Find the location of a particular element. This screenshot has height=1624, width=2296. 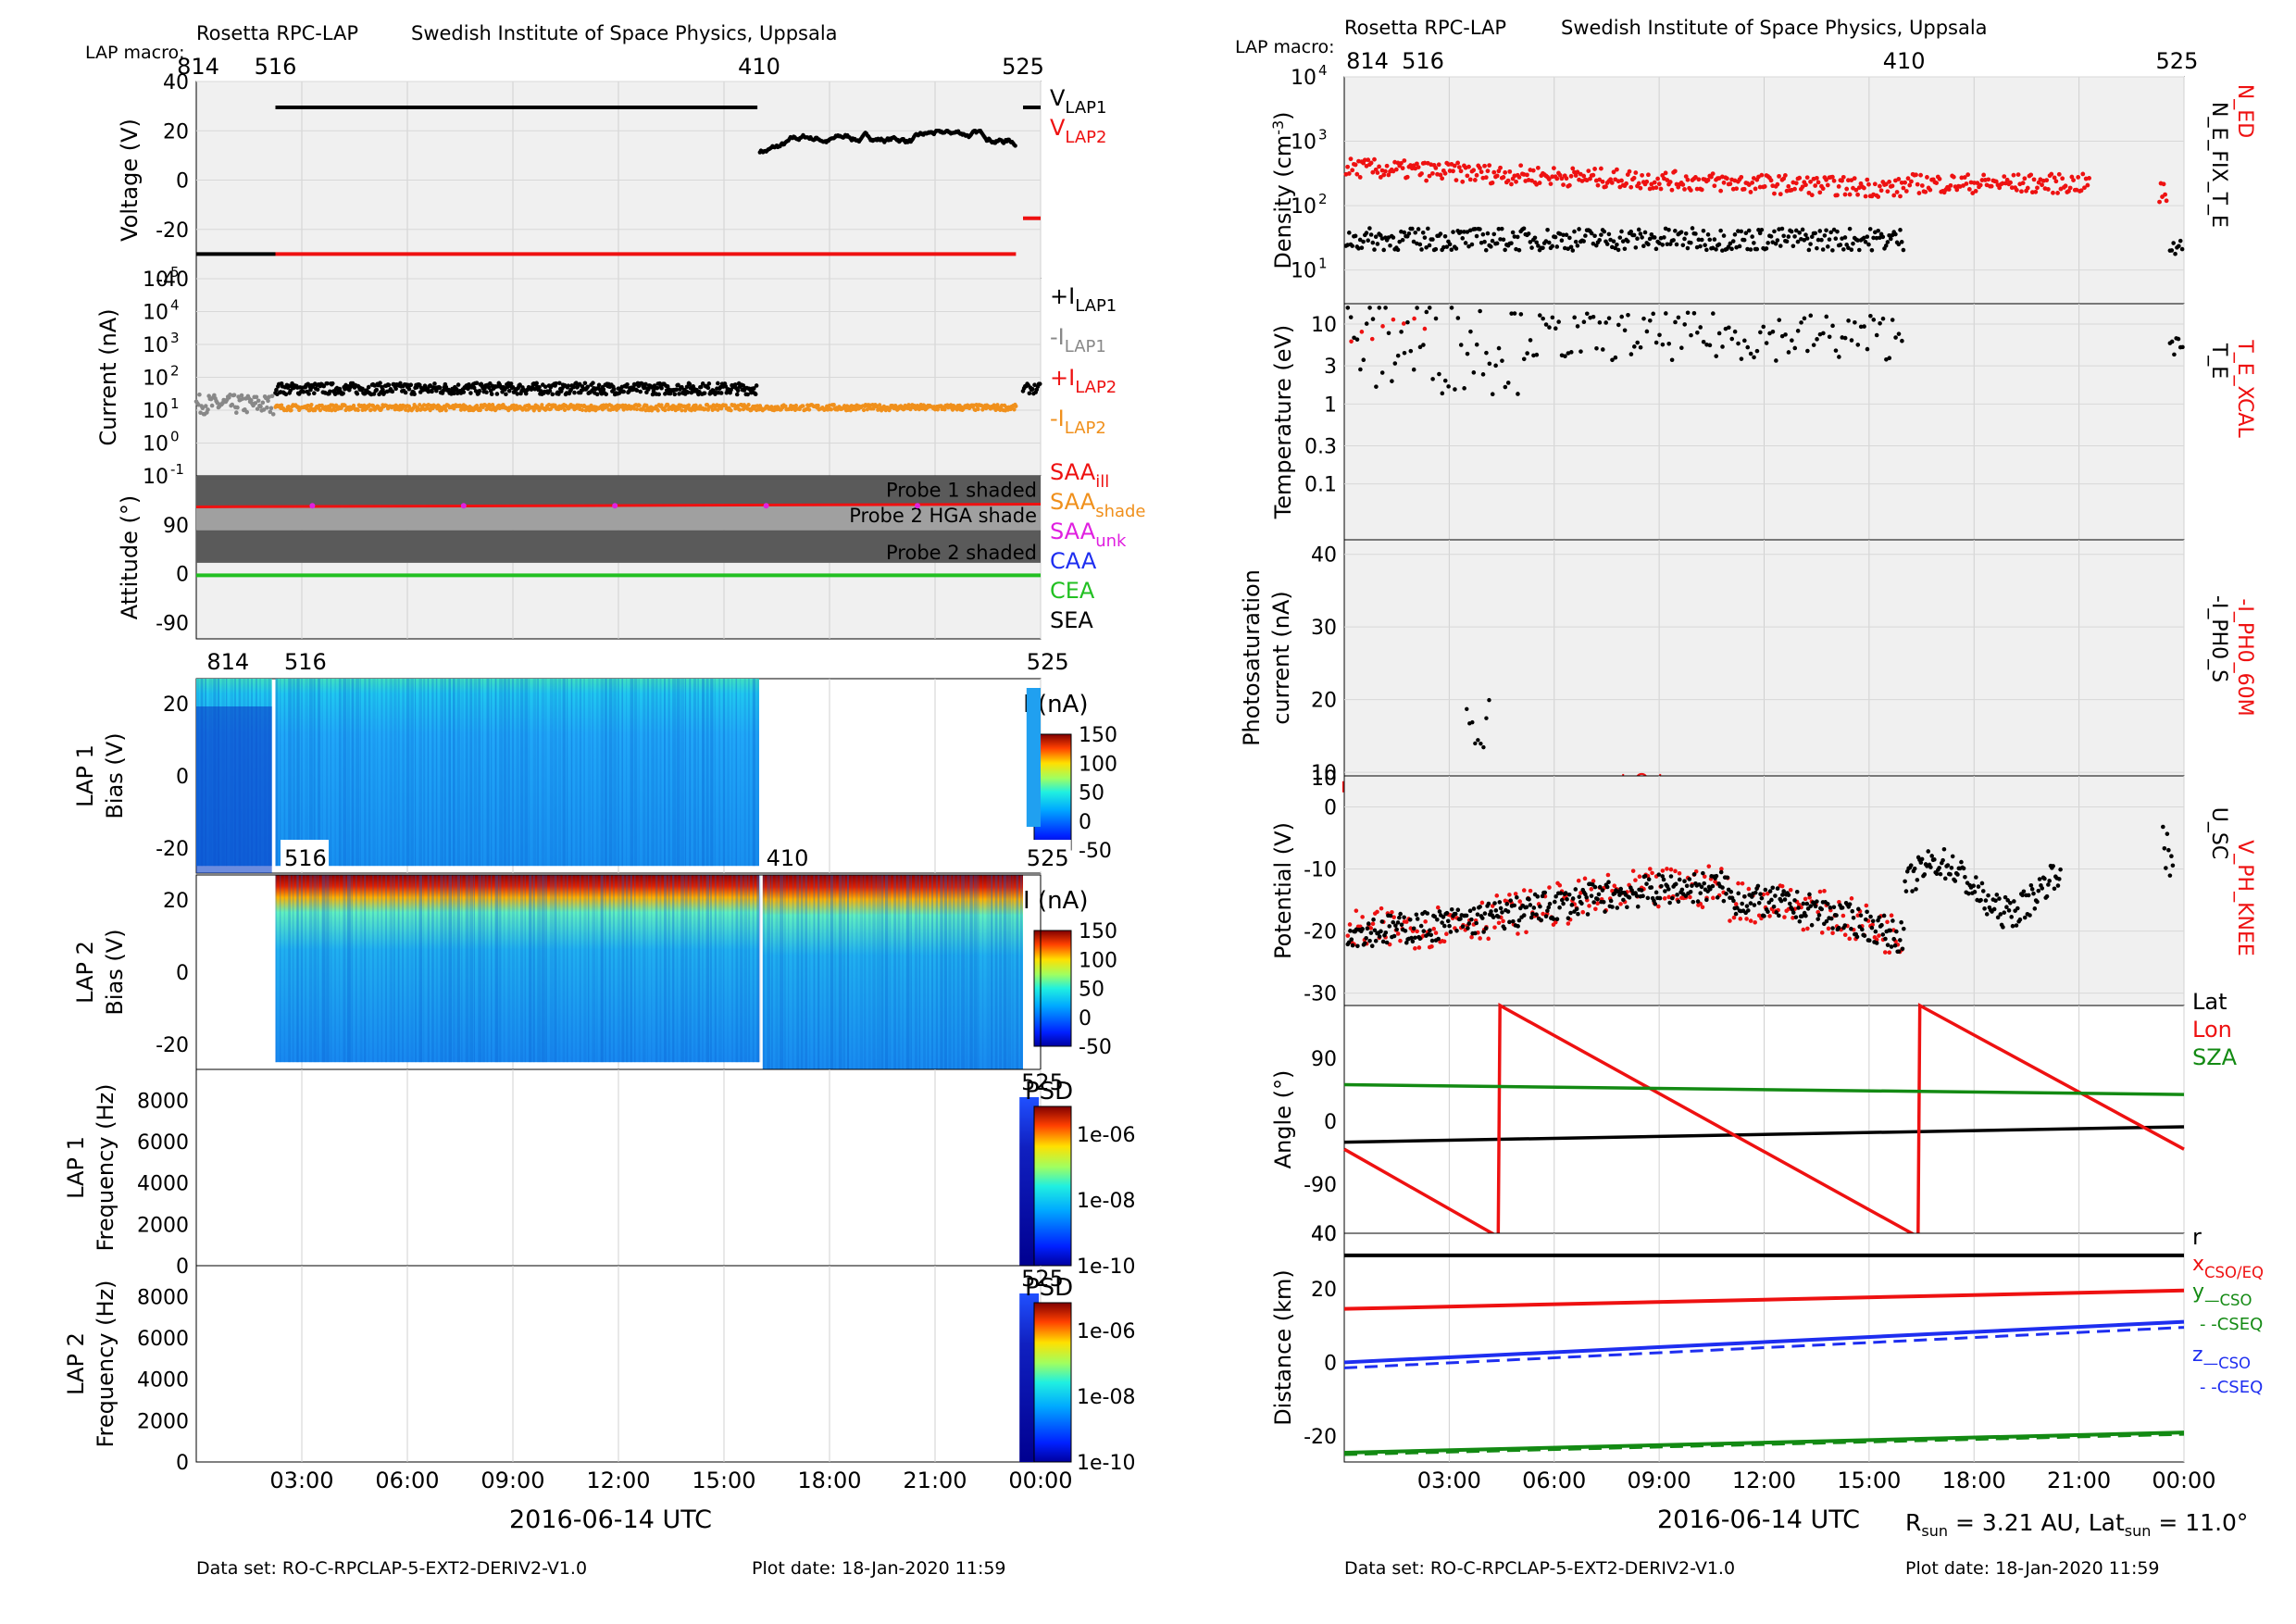

lap2-sweep-colorbar-tick: 50 is located at coordinates (1091, 990).